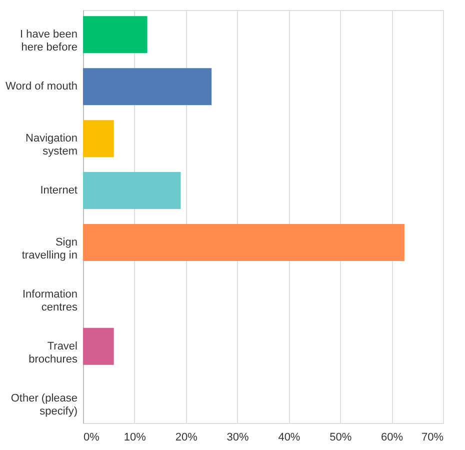 The height and width of the screenshot is (450, 465). I want to click on x-tick-label: 50%, so click(341, 438).